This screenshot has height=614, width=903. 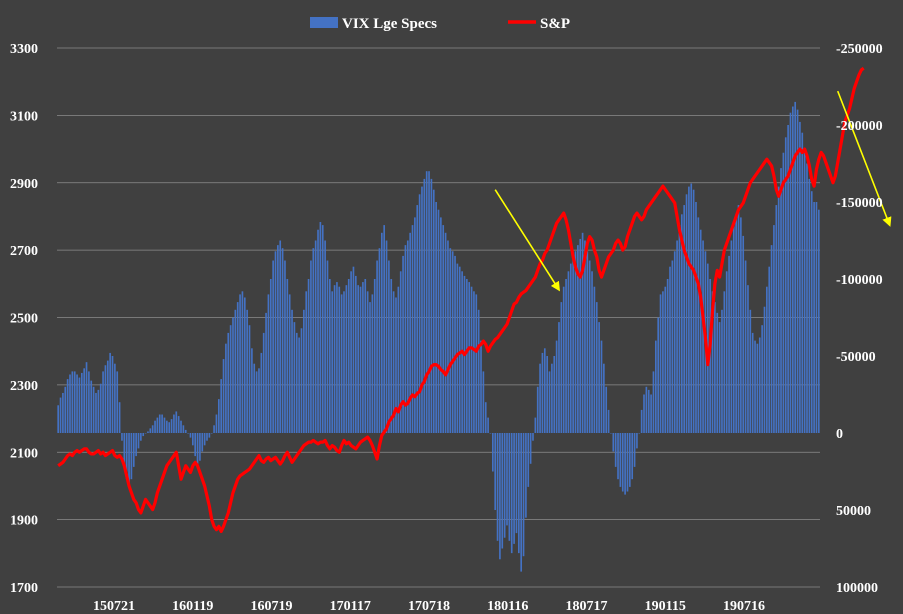 I want to click on x-tick-label: 190716, so click(x=744, y=606).